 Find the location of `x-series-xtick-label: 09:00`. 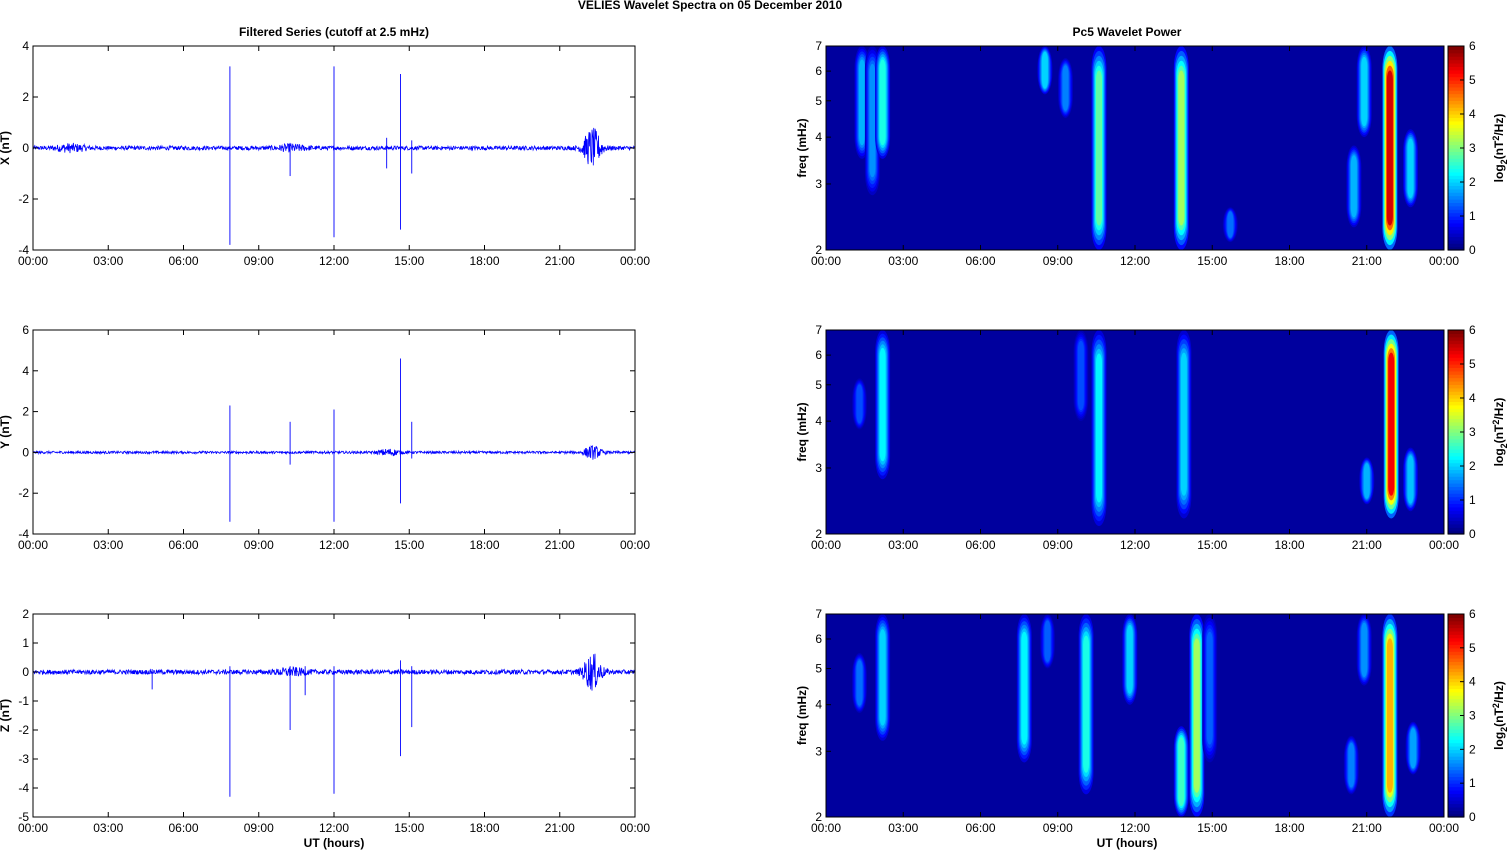

x-series-xtick-label: 09:00 is located at coordinates (259, 261).